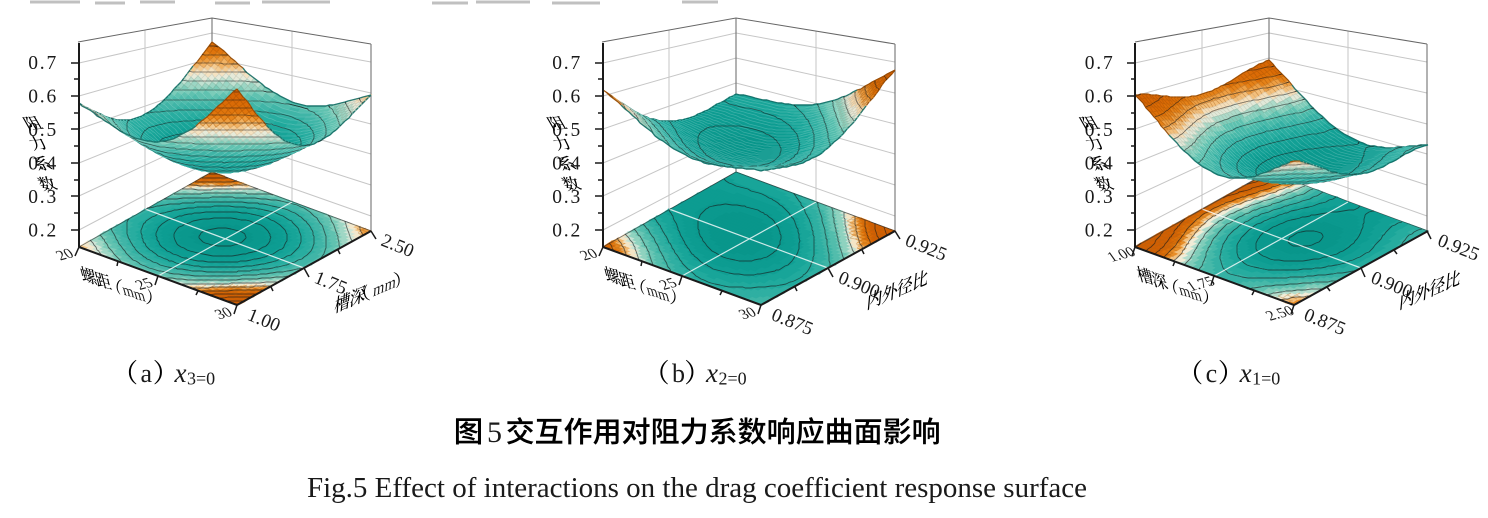  Describe the element at coordinates (1280, 313) in the screenshot. I see `svg-text: 2.50` at that location.